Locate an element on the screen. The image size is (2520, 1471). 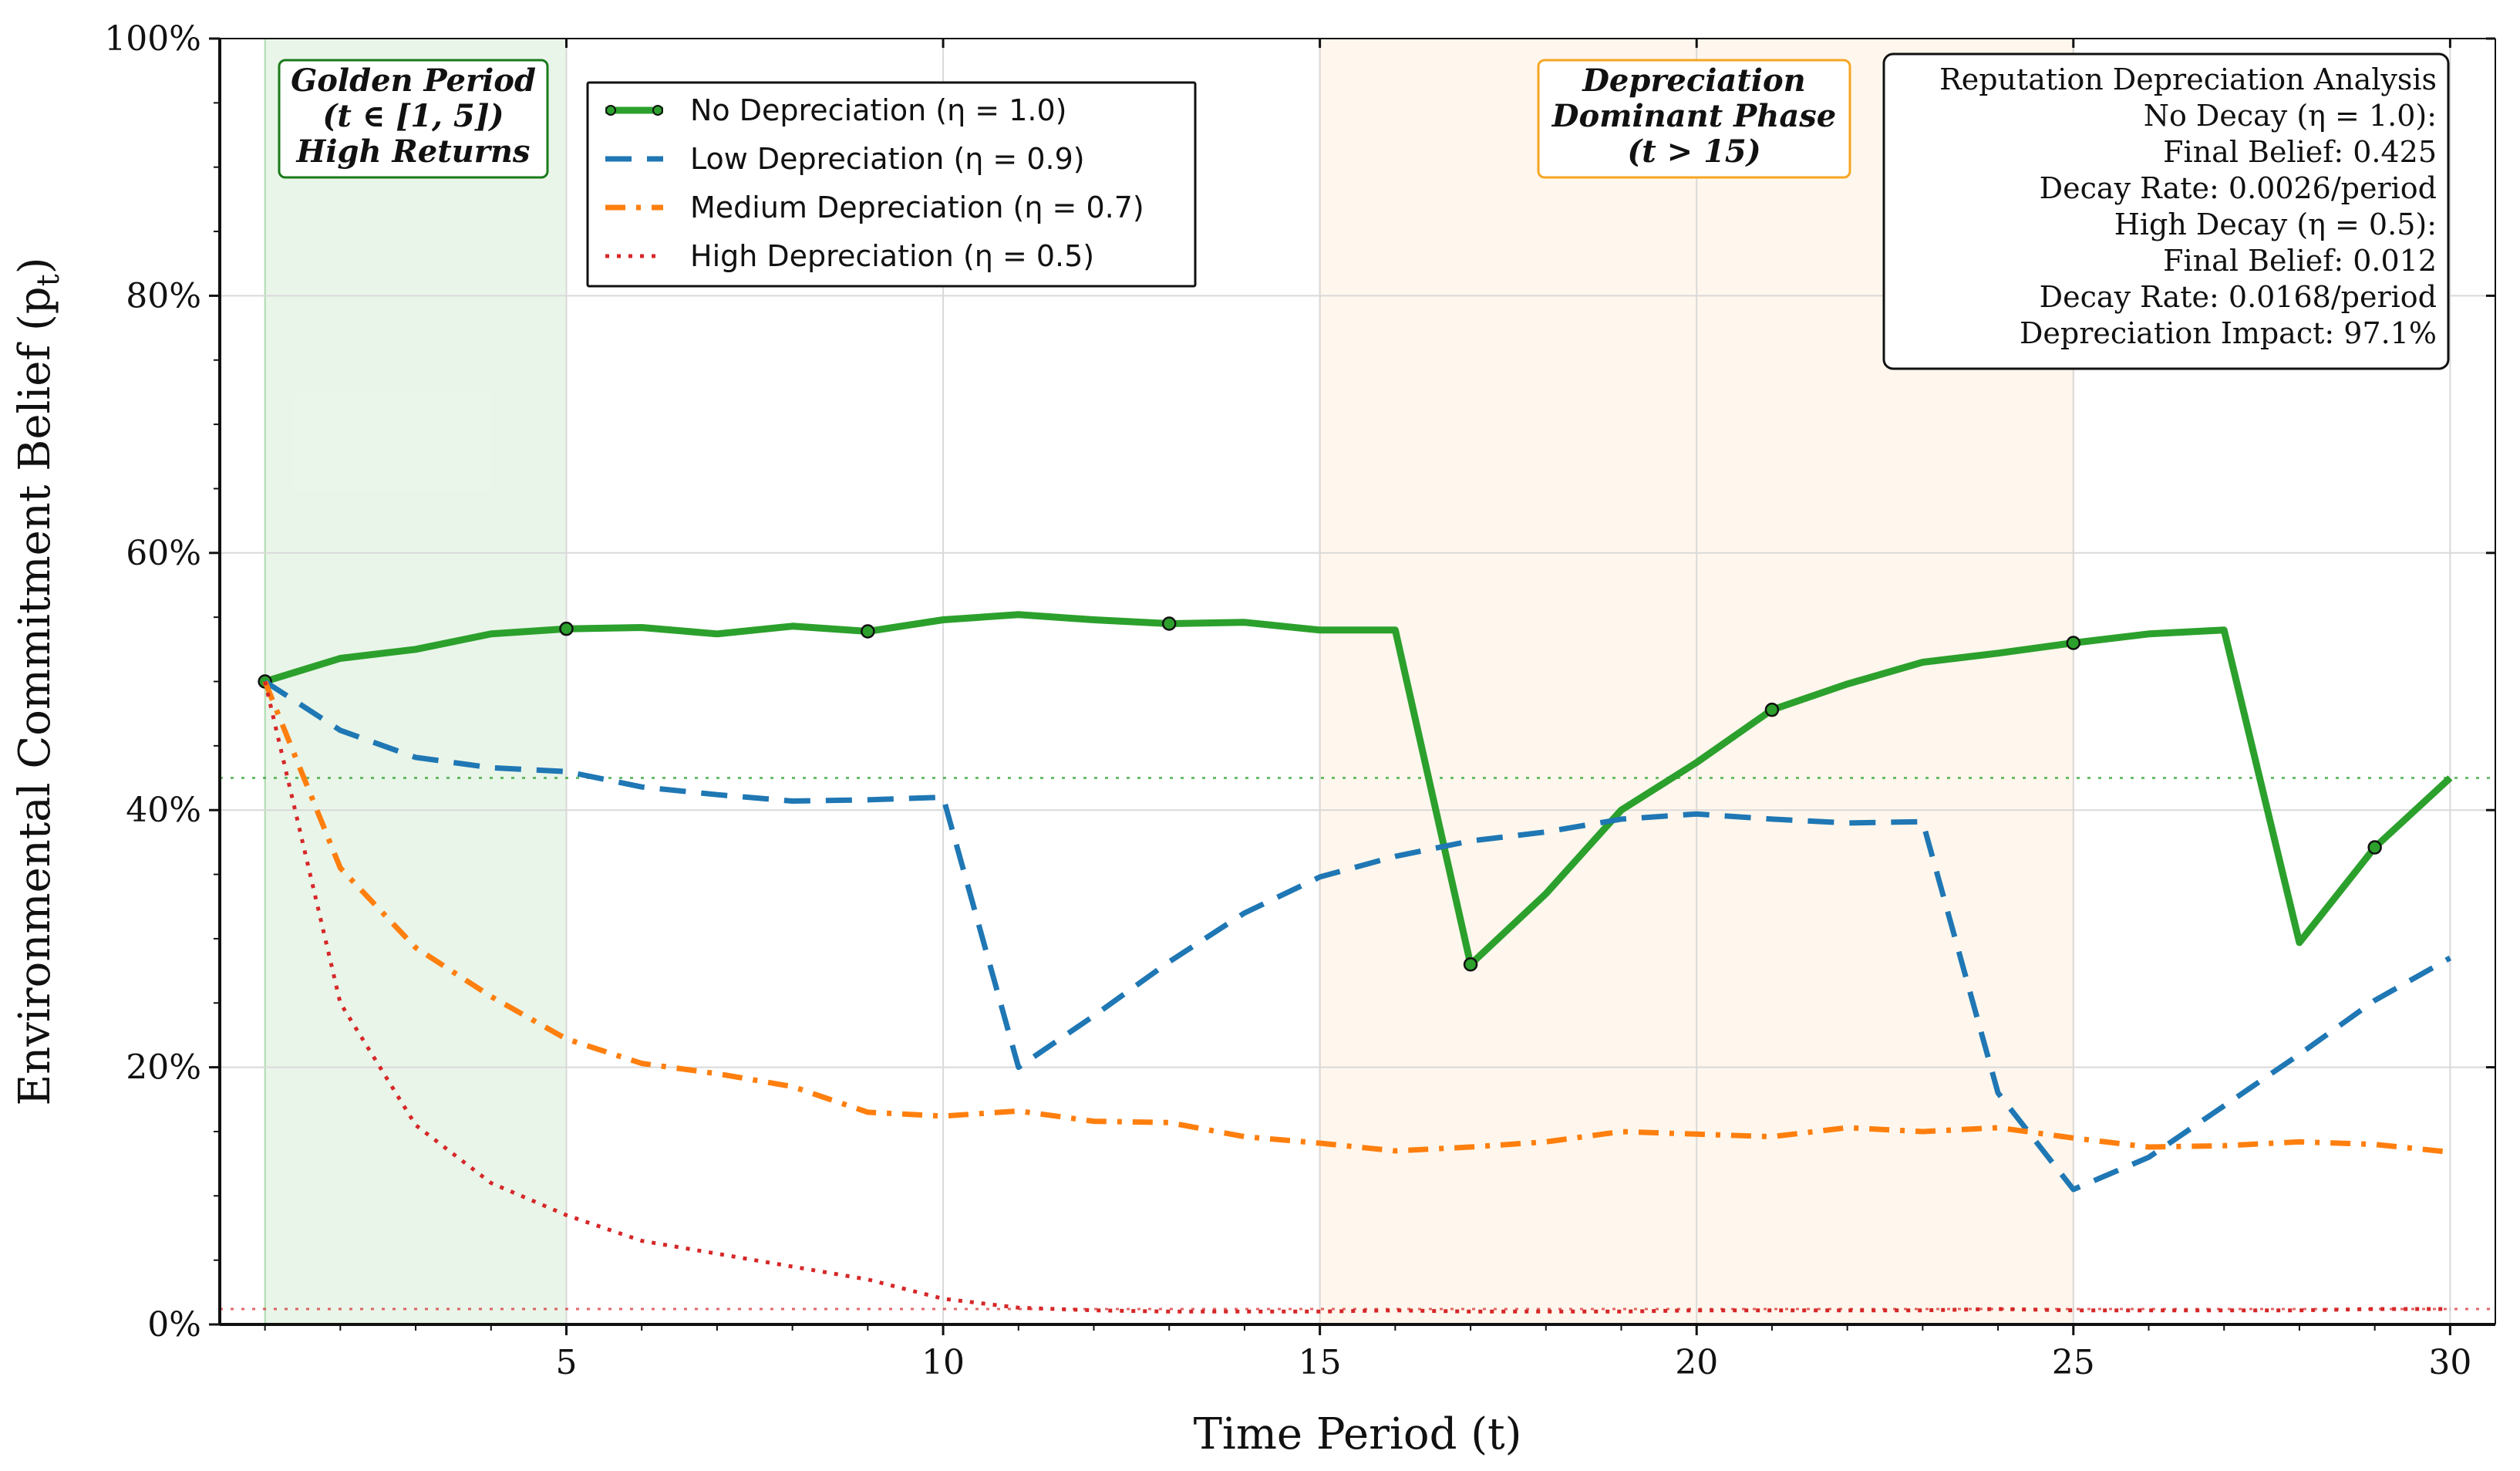
depreciation-phase-line-2: Dominant Phase is located at coordinates (1694, 116).